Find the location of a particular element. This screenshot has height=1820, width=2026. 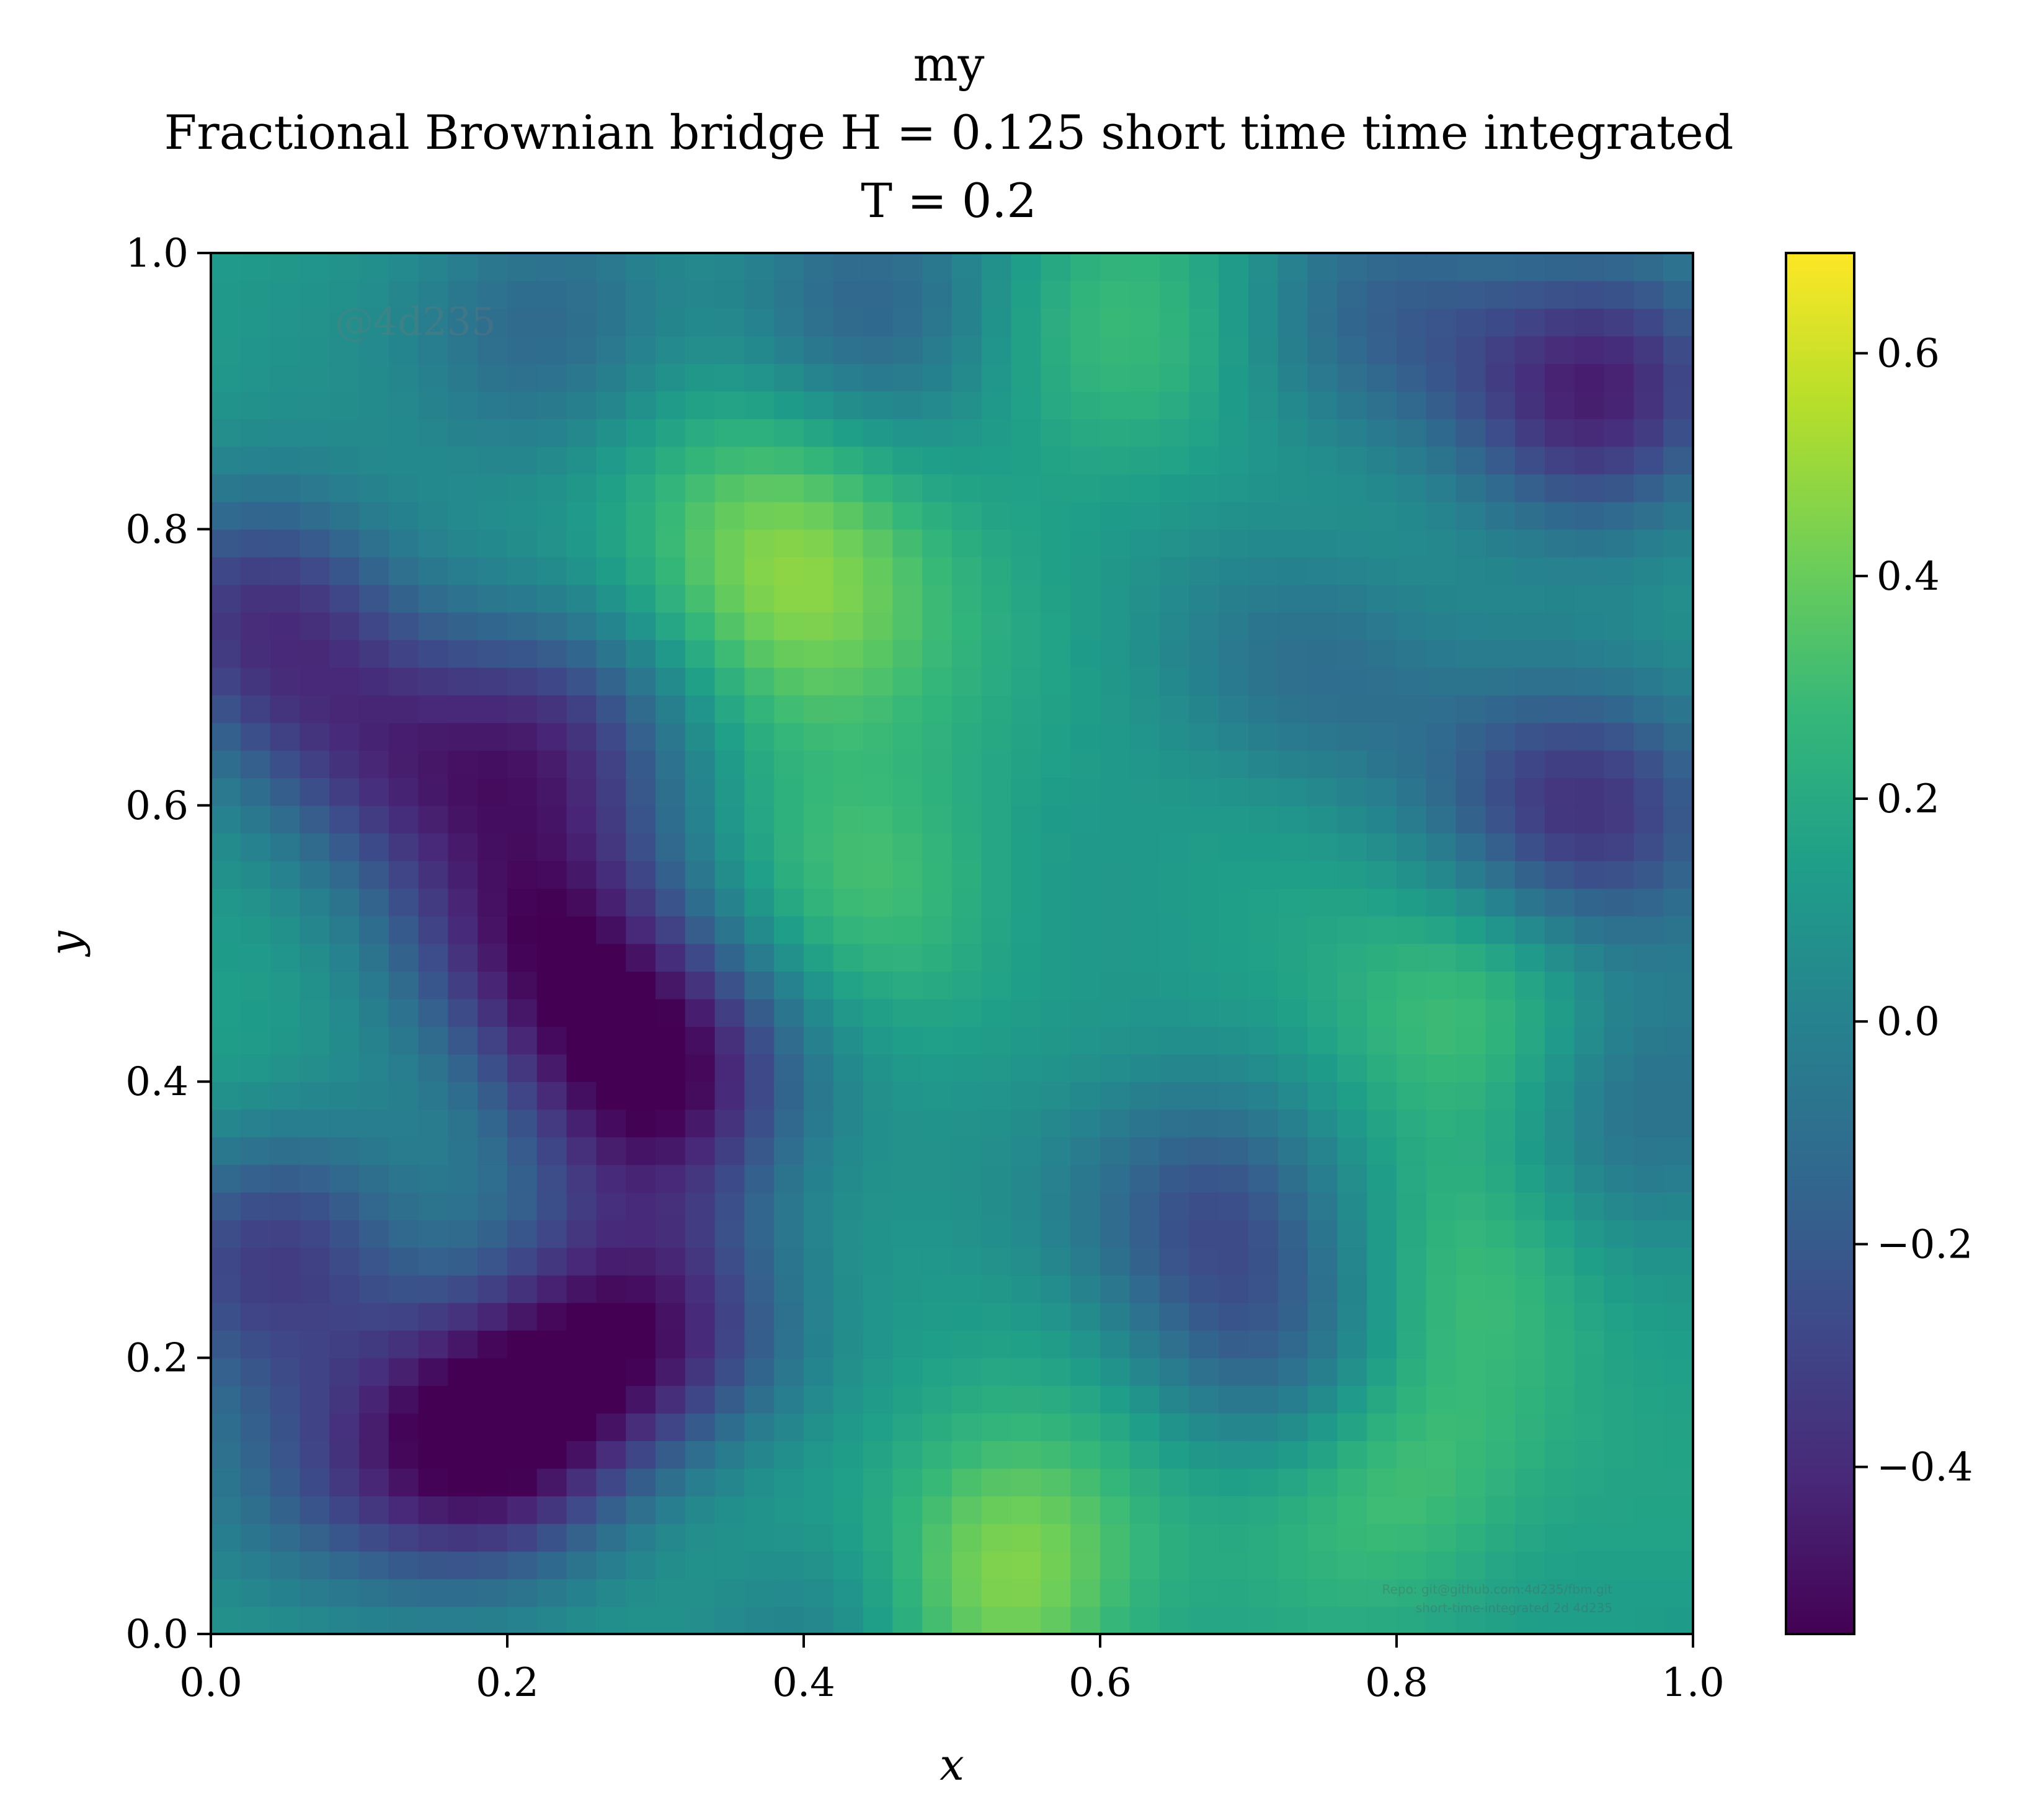

x-tick-label: 0.0 is located at coordinates (210, 1683).